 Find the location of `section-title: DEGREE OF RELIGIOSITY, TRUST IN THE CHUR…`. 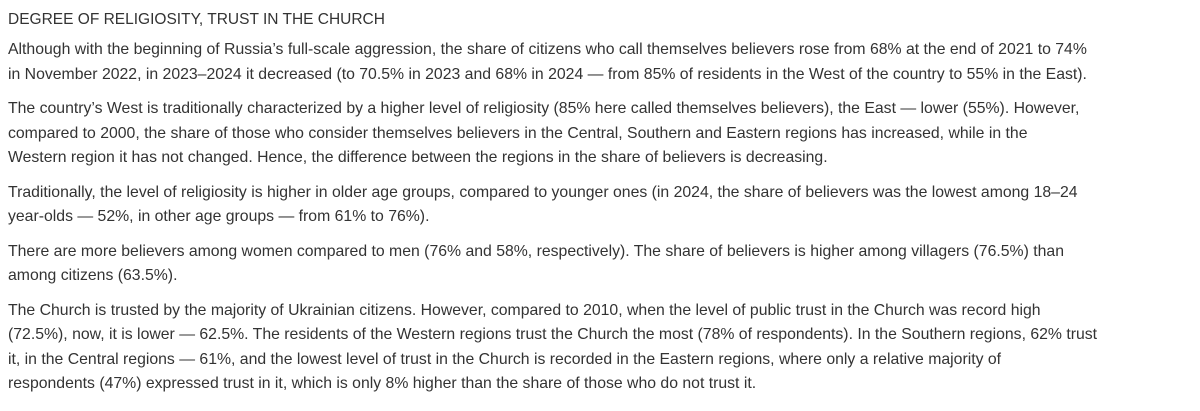

section-title: DEGREE OF RELIGIOSITY, TRUST IN THE CHUR… is located at coordinates (196, 19).